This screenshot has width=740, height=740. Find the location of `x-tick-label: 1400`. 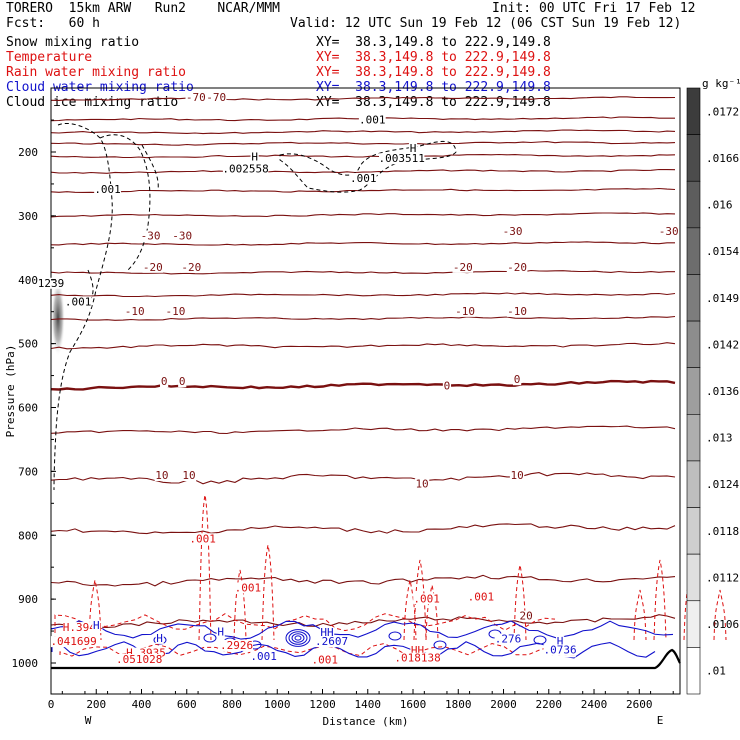

x-tick-label: 1400 is located at coordinates (368, 704).